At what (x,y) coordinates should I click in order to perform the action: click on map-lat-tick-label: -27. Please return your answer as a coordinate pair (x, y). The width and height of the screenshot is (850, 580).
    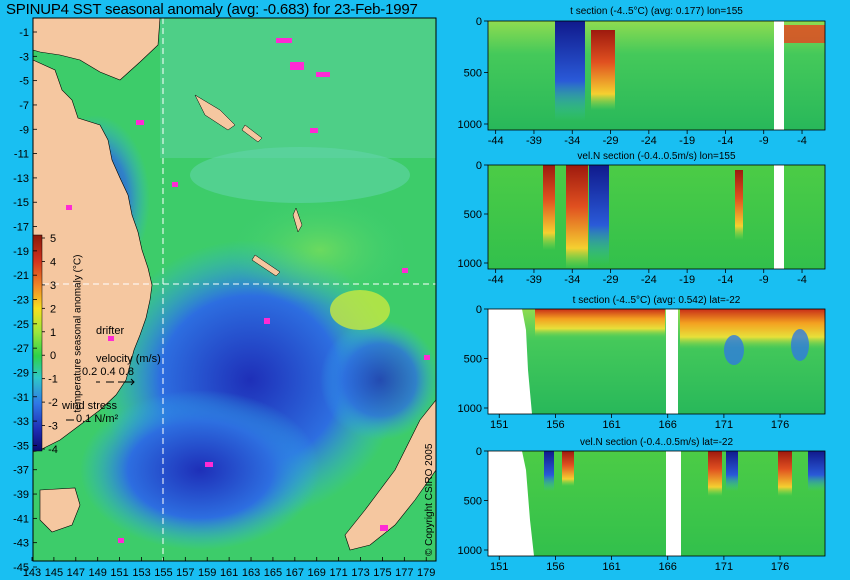
    Looking at the image, I should click on (21, 349).